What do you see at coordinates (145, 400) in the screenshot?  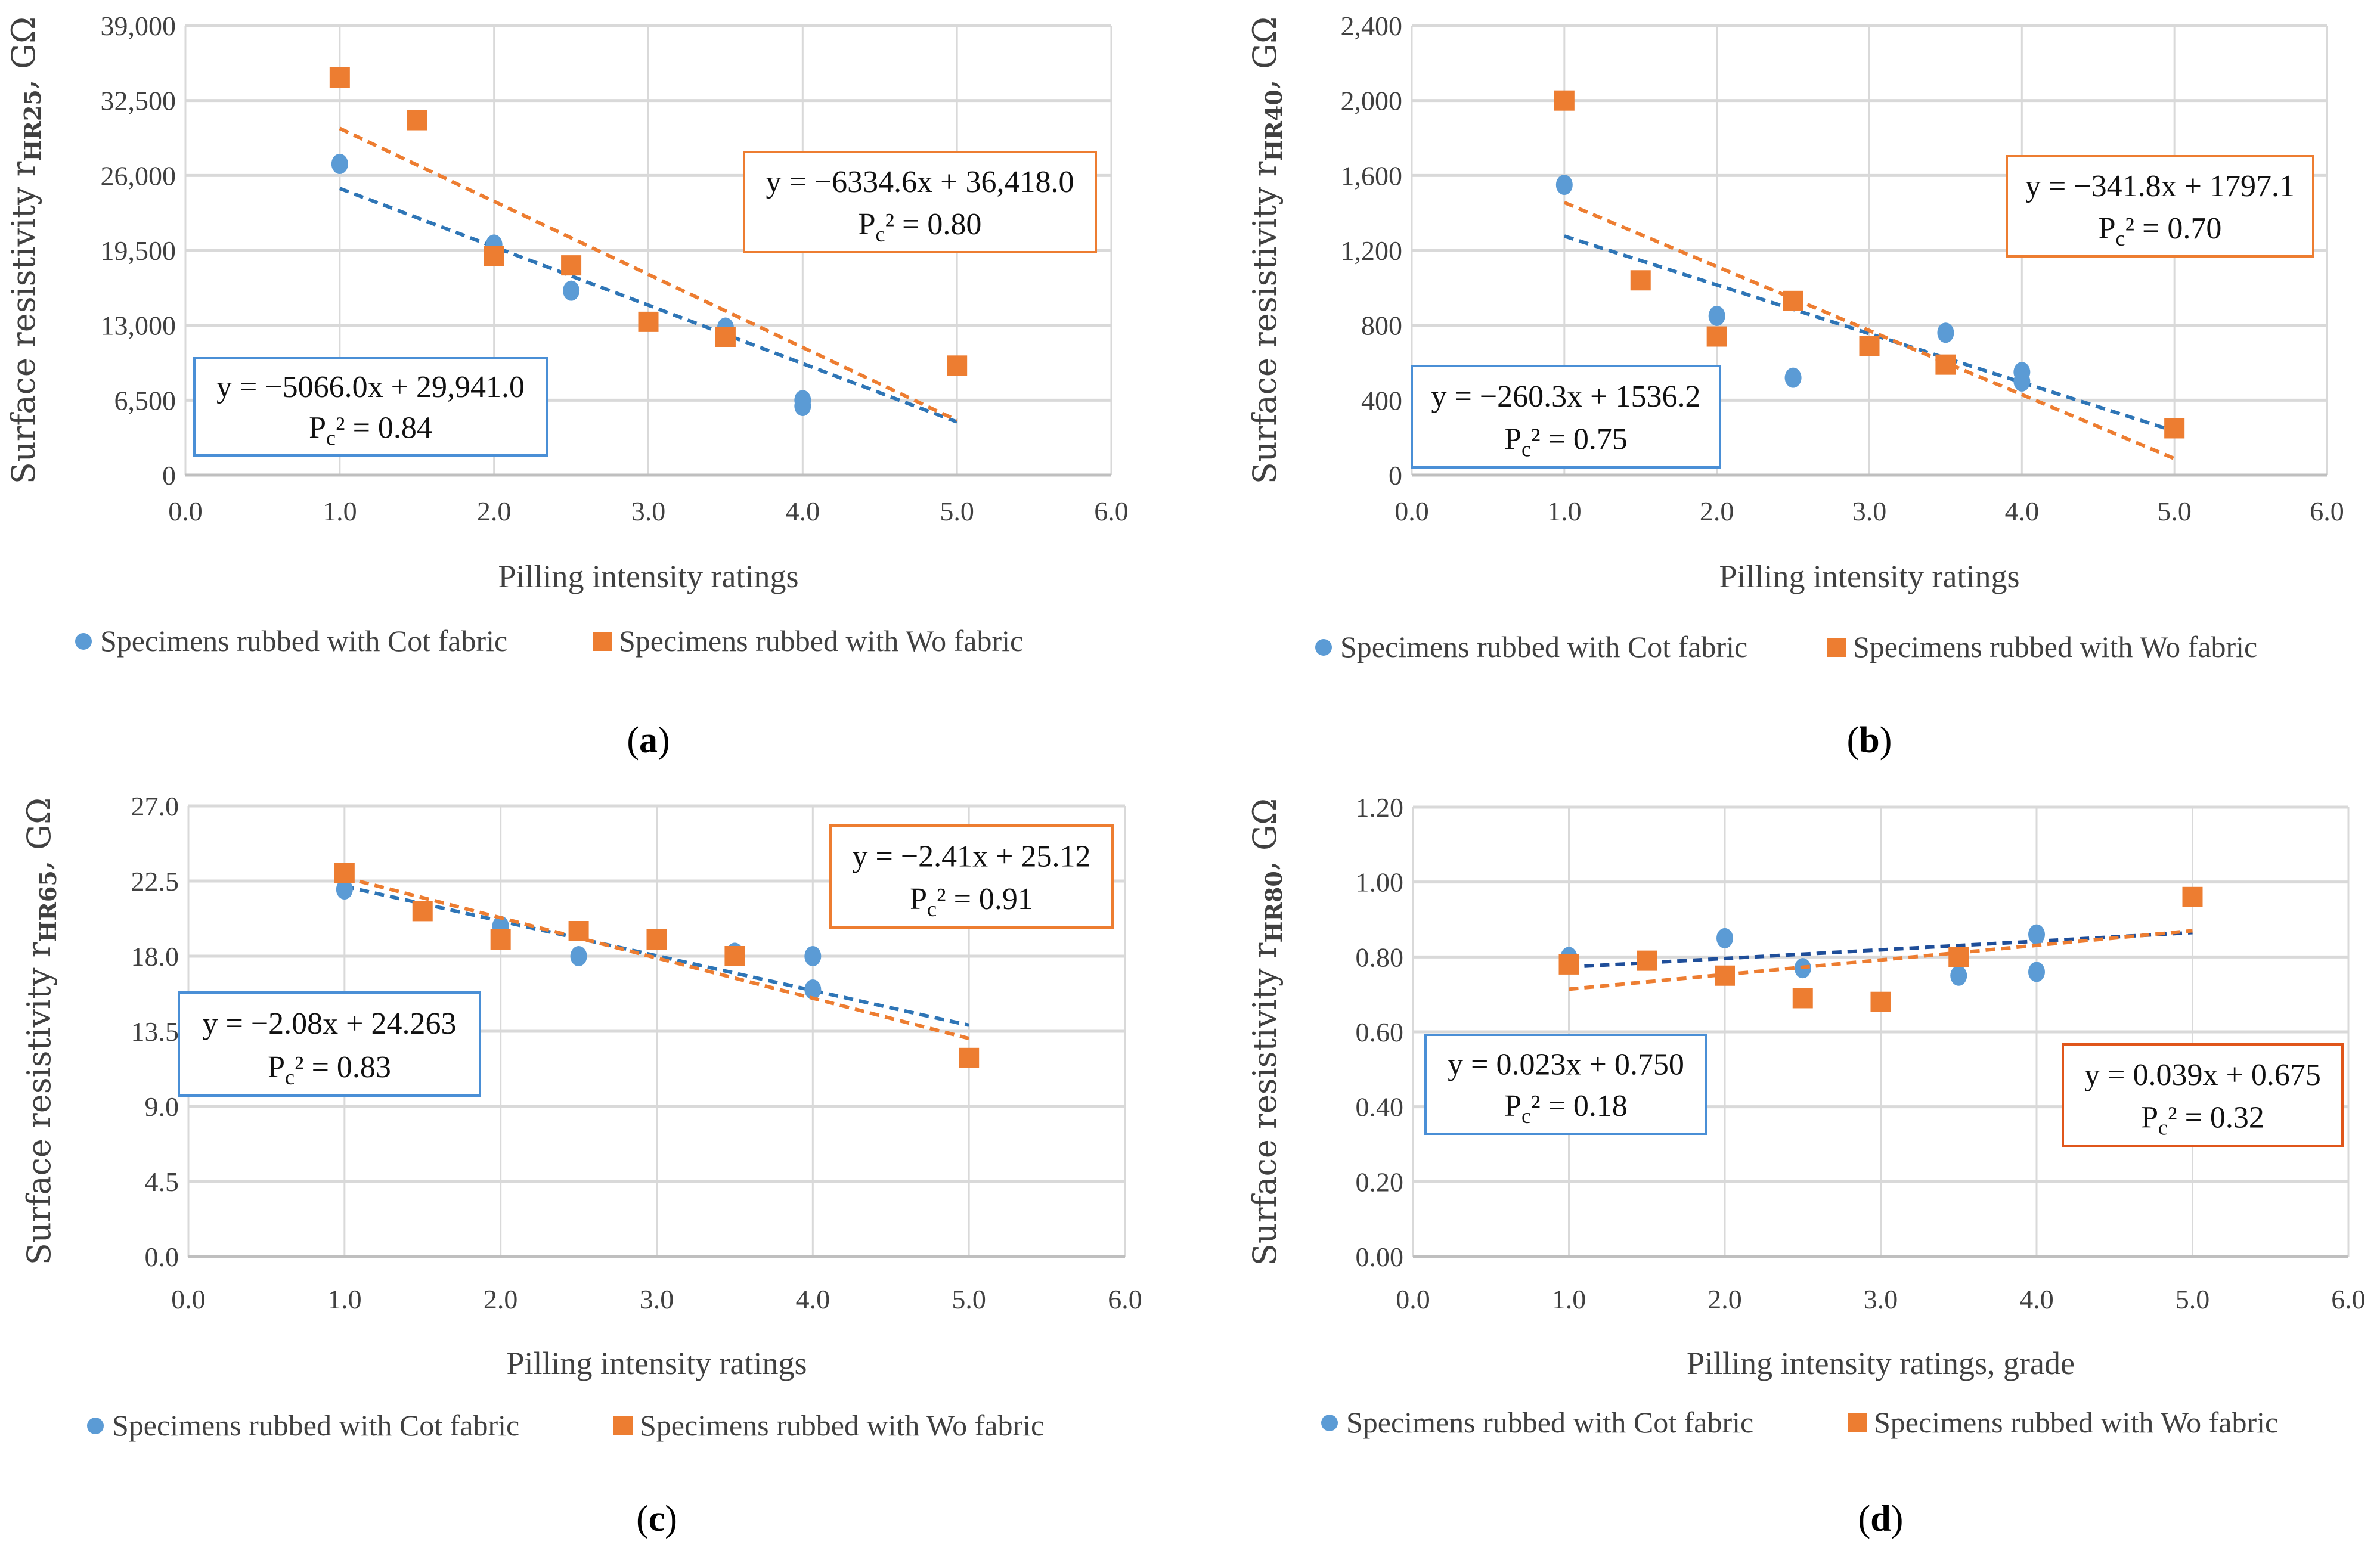 I see `y-tick-label: 6,500` at bounding box center [145, 400].